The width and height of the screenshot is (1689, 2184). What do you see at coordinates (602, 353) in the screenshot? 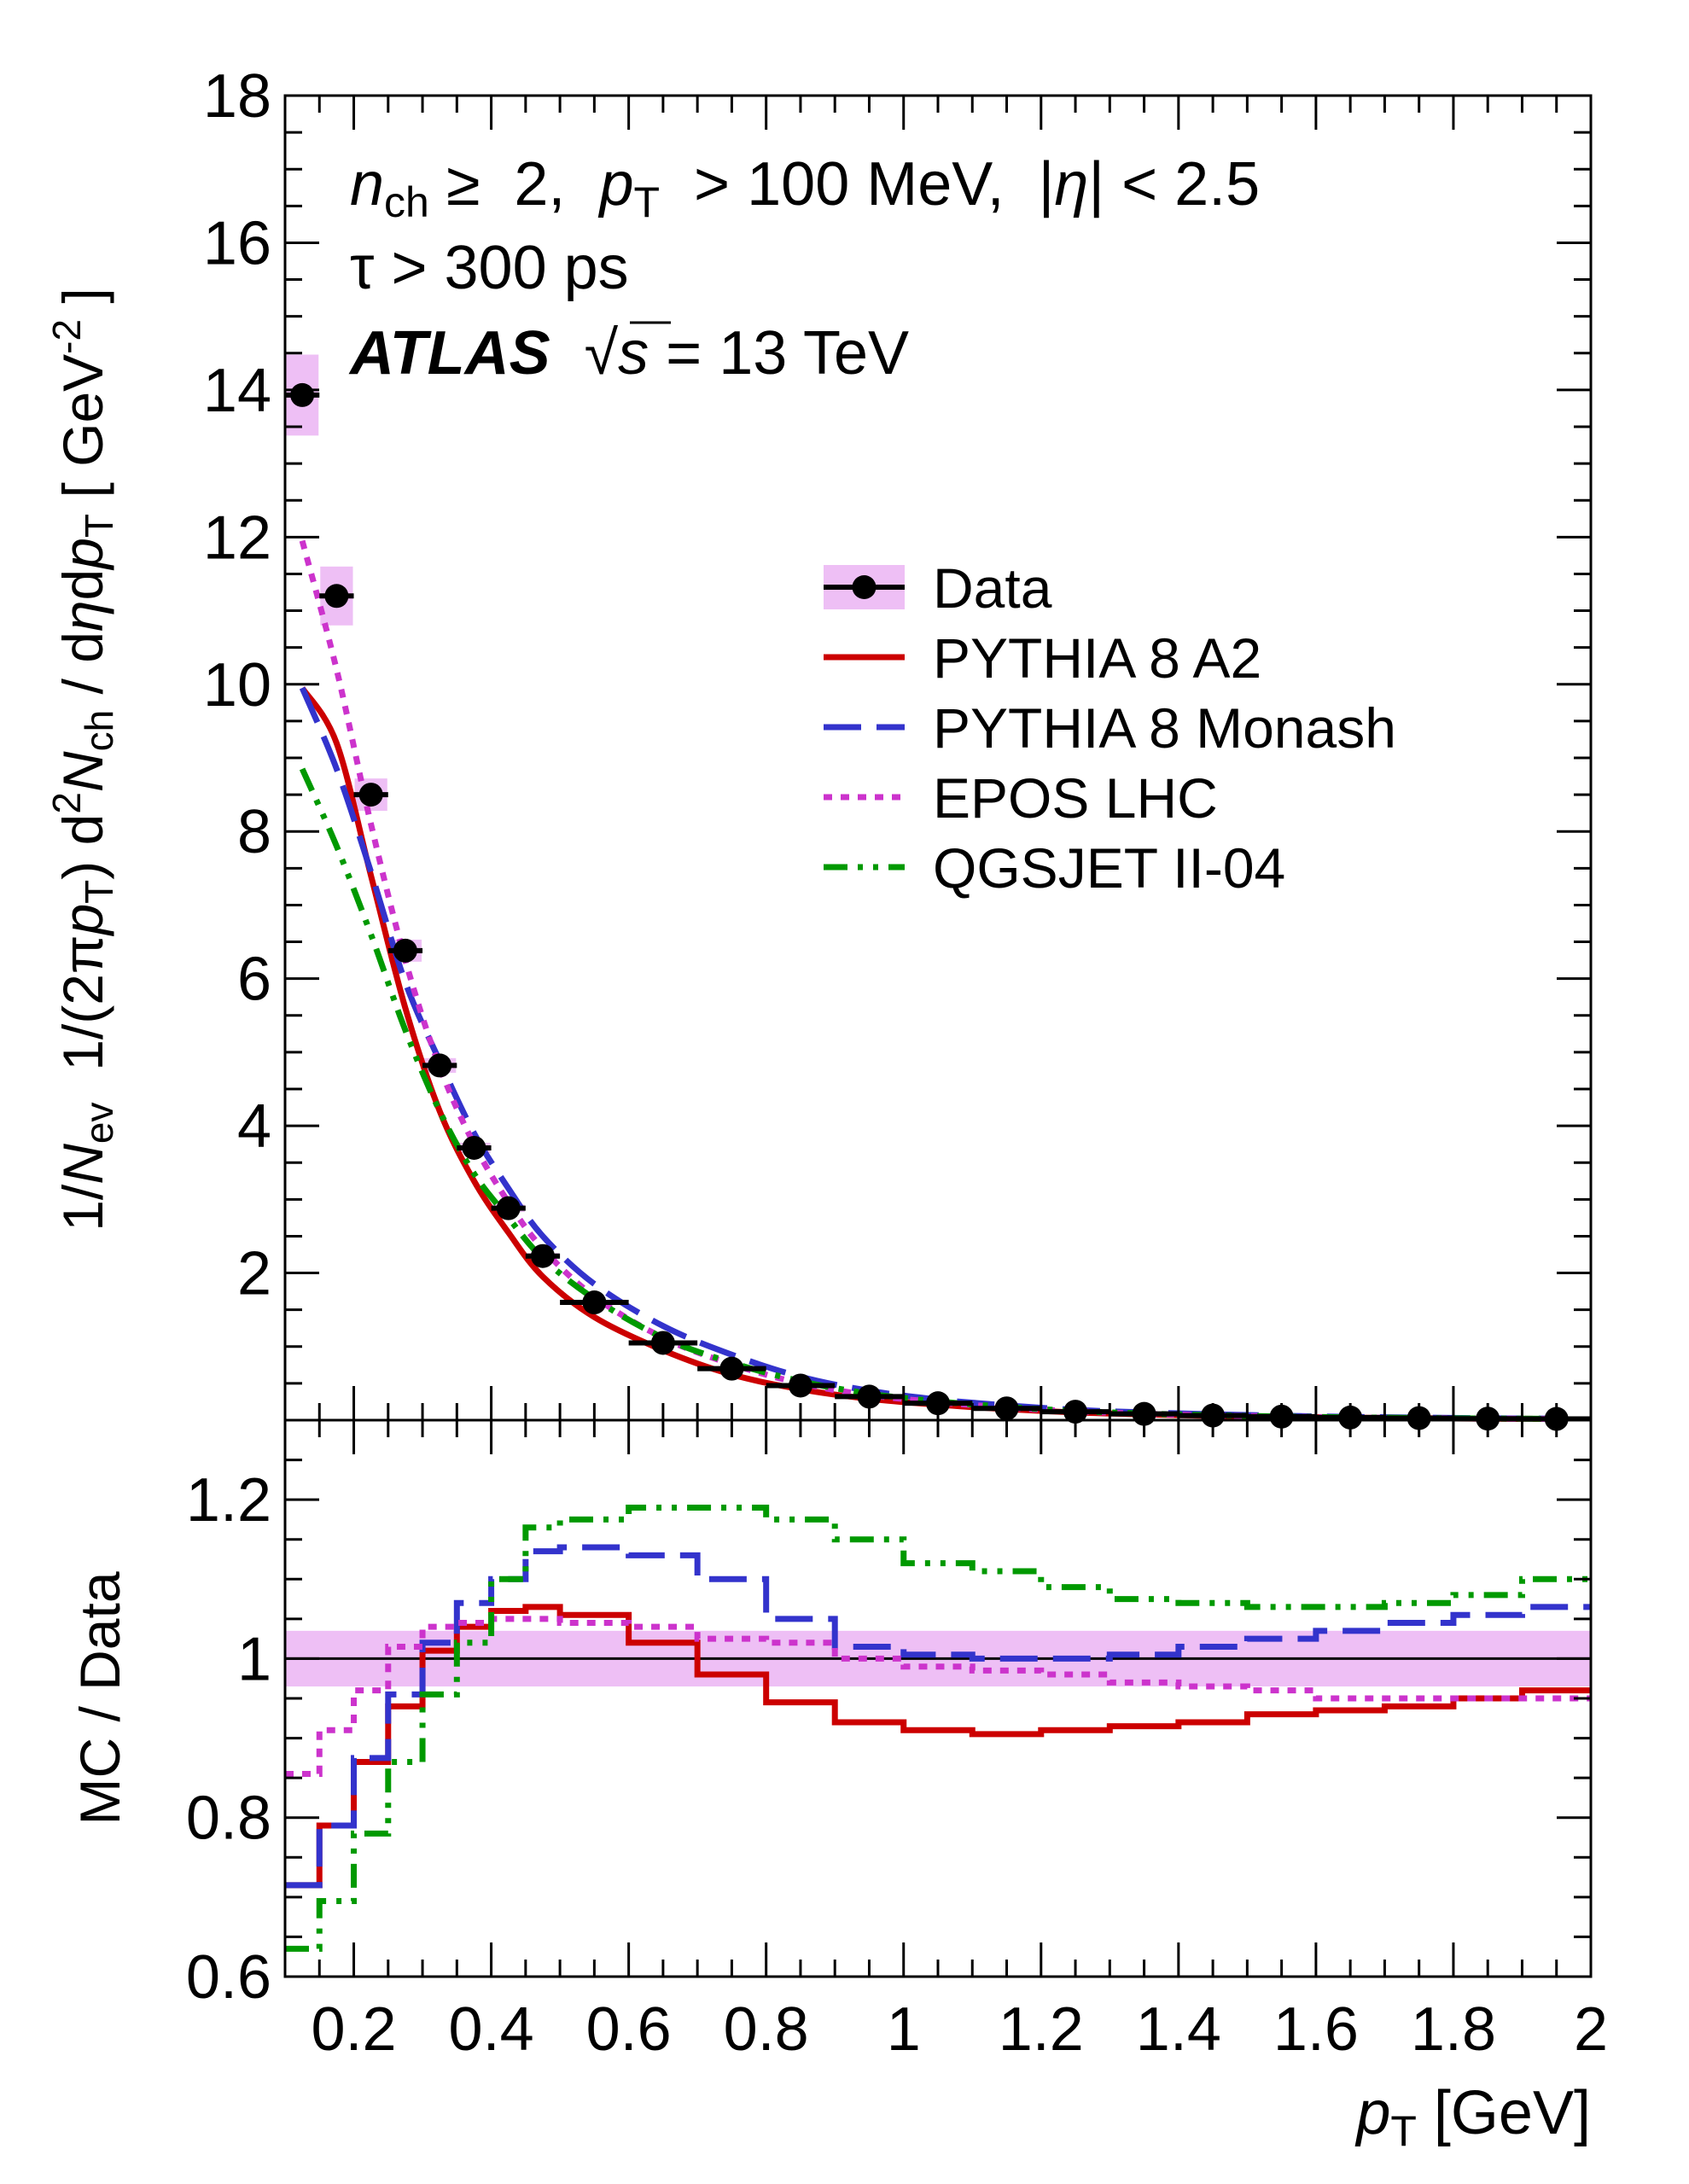
I see `energy-sqrt: √` at bounding box center [602, 353].